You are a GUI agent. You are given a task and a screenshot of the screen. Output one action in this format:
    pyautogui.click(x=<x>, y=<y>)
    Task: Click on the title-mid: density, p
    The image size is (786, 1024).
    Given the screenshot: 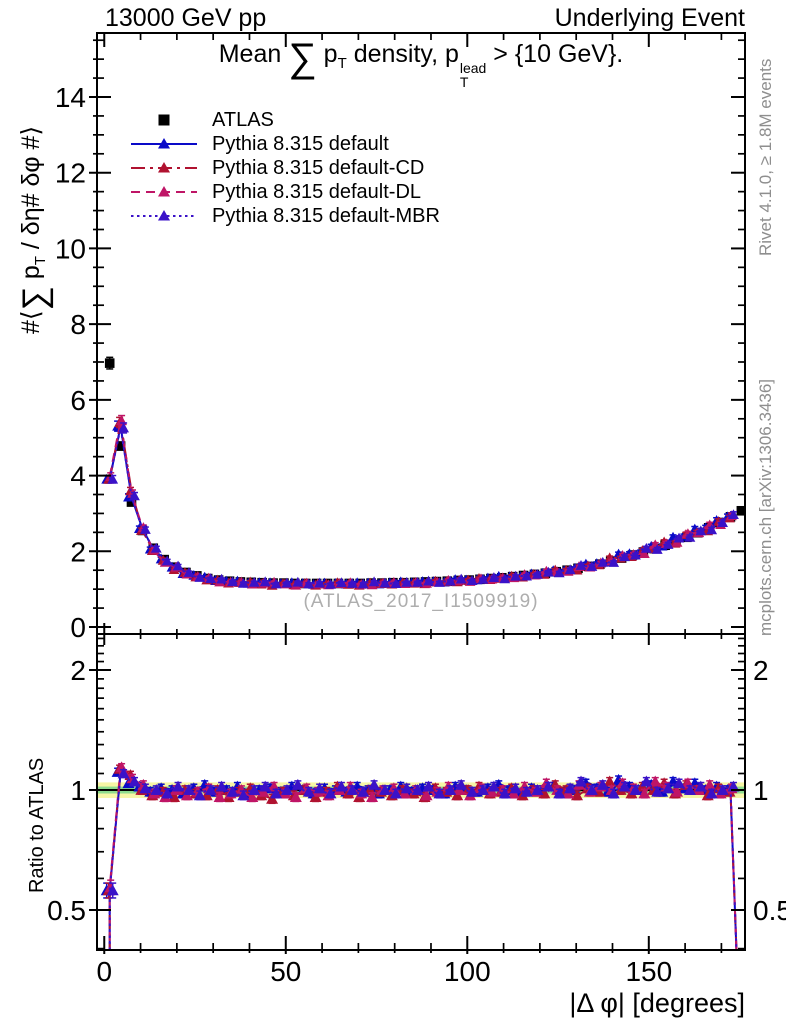 What is the action you would take?
    pyautogui.click(x=402, y=54)
    